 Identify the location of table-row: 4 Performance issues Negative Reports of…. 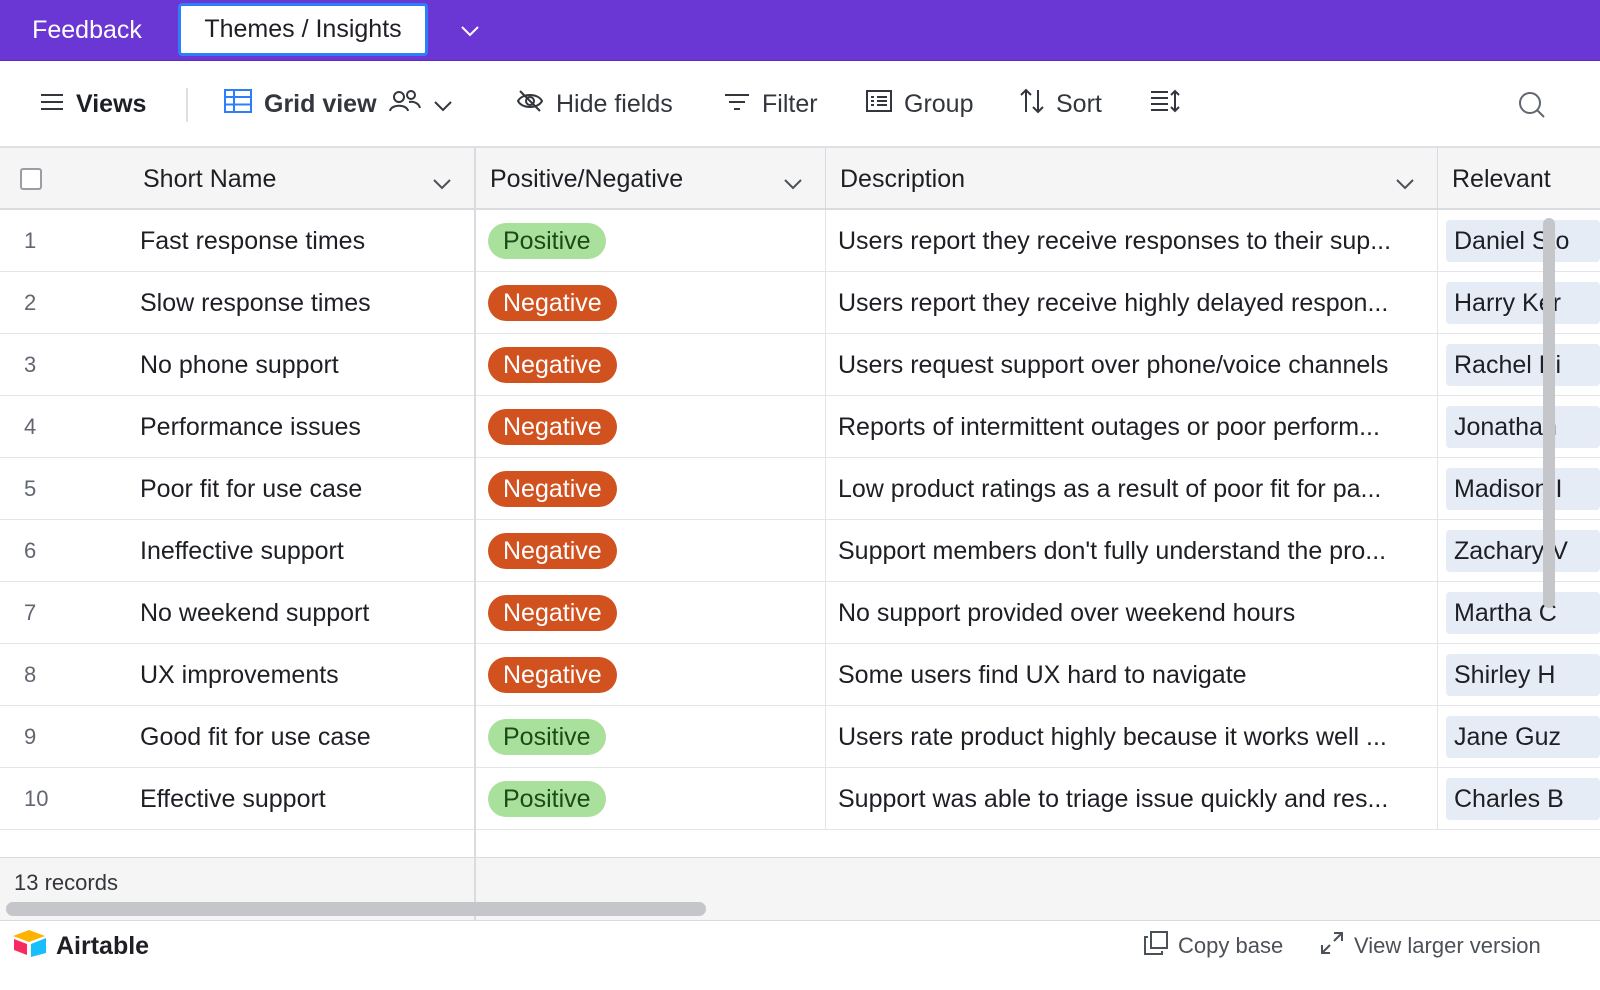
(800, 427).